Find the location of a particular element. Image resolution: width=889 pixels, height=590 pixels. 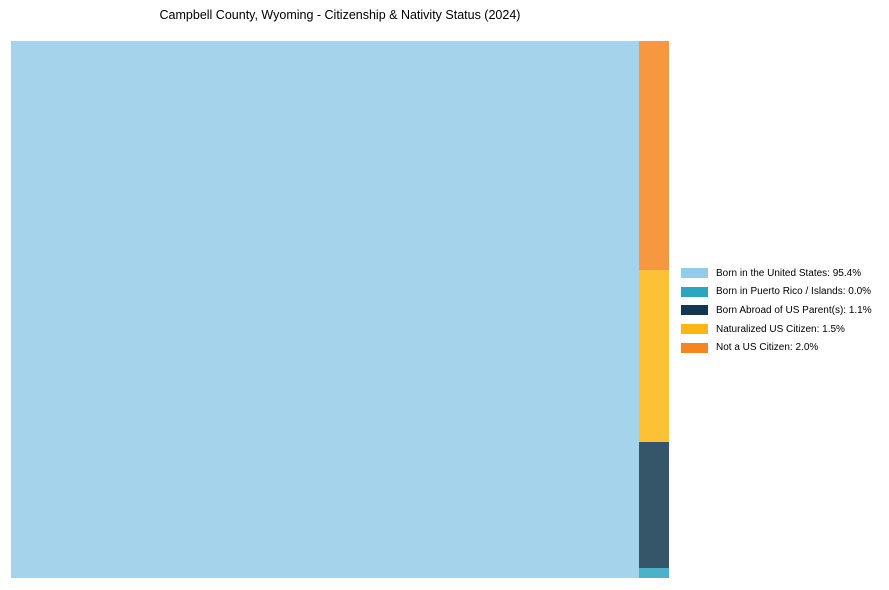

treemap-tile-born-abroad-of-us-parent-s is located at coordinates (654, 505).